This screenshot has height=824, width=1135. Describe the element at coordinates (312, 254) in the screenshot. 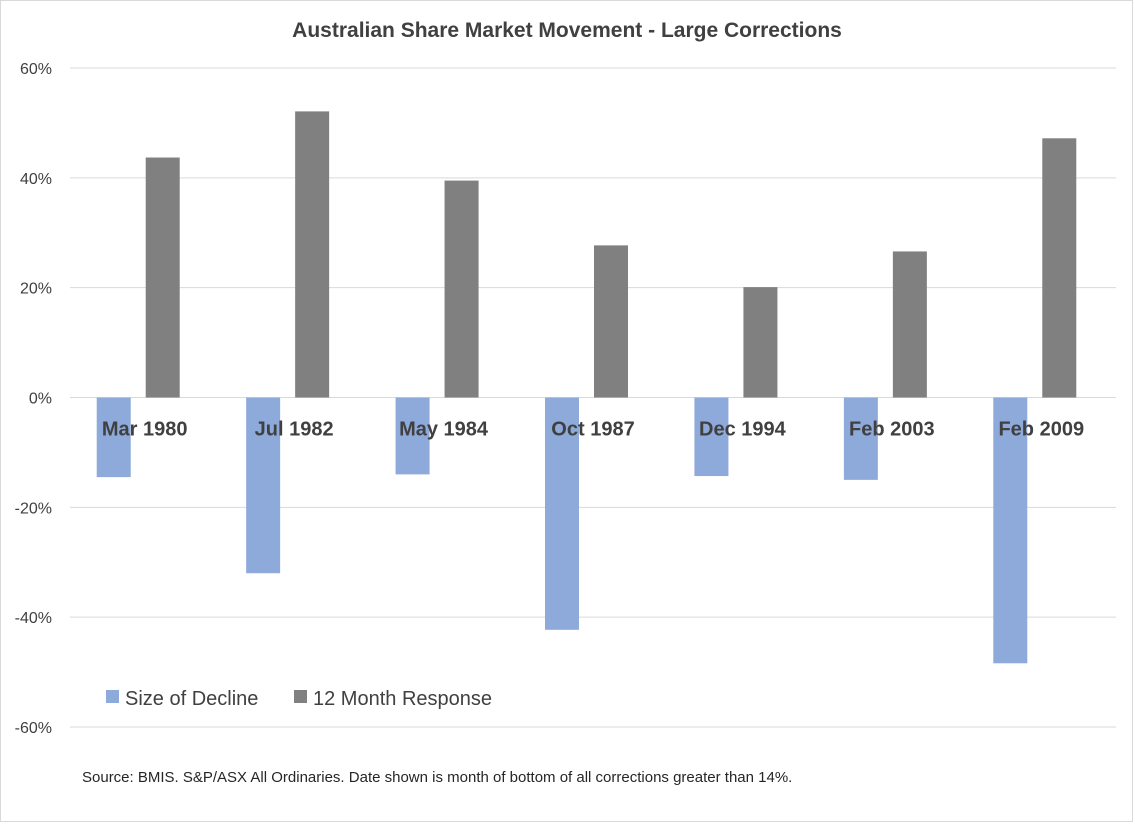

I see `bar-12-month-response-jul-1982` at that location.